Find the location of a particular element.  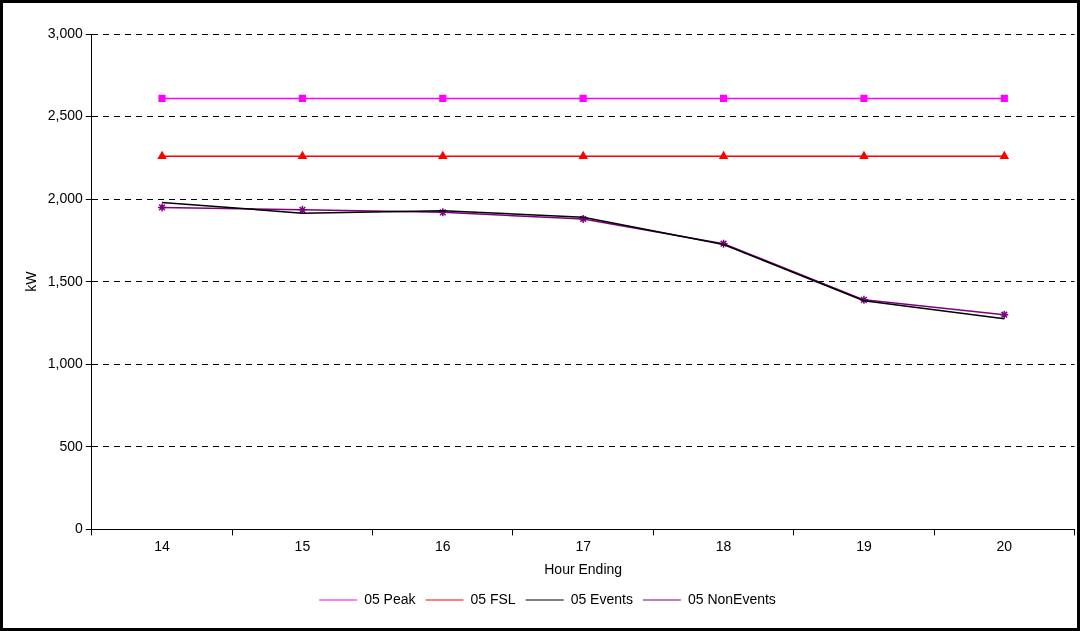

y-tick-label: 2,000 is located at coordinates (65, 197).